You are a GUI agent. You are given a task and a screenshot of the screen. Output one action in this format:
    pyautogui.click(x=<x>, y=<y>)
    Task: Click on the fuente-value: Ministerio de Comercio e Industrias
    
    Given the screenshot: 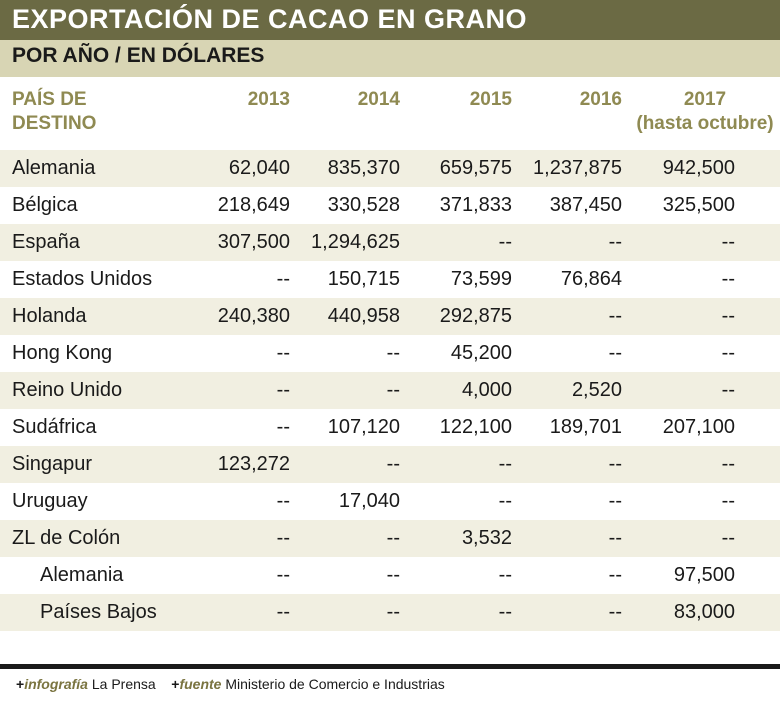 What is the action you would take?
    pyautogui.click(x=335, y=684)
    